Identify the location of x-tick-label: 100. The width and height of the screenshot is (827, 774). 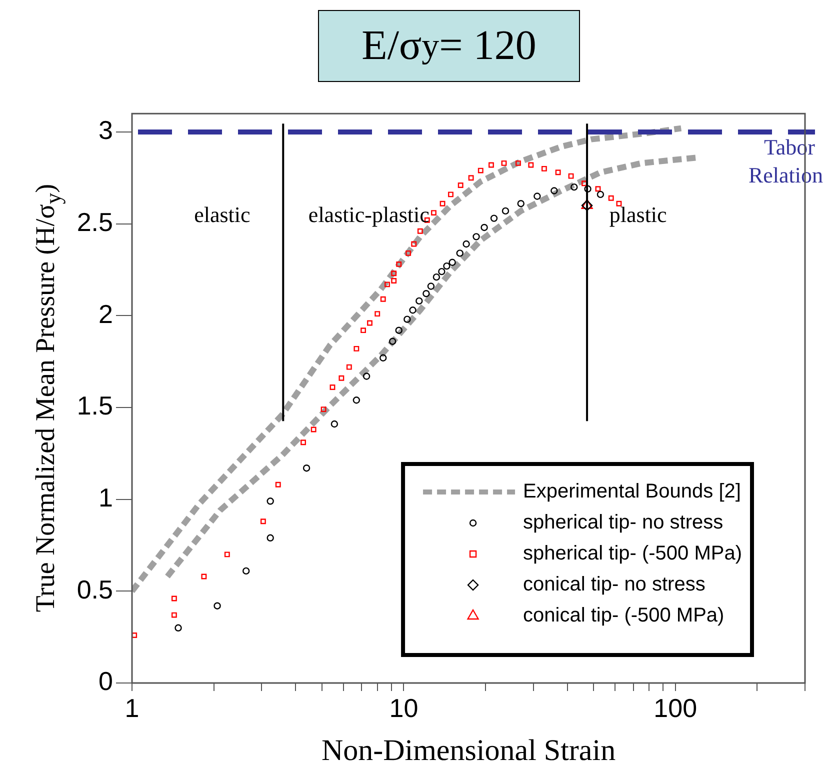
(676, 707).